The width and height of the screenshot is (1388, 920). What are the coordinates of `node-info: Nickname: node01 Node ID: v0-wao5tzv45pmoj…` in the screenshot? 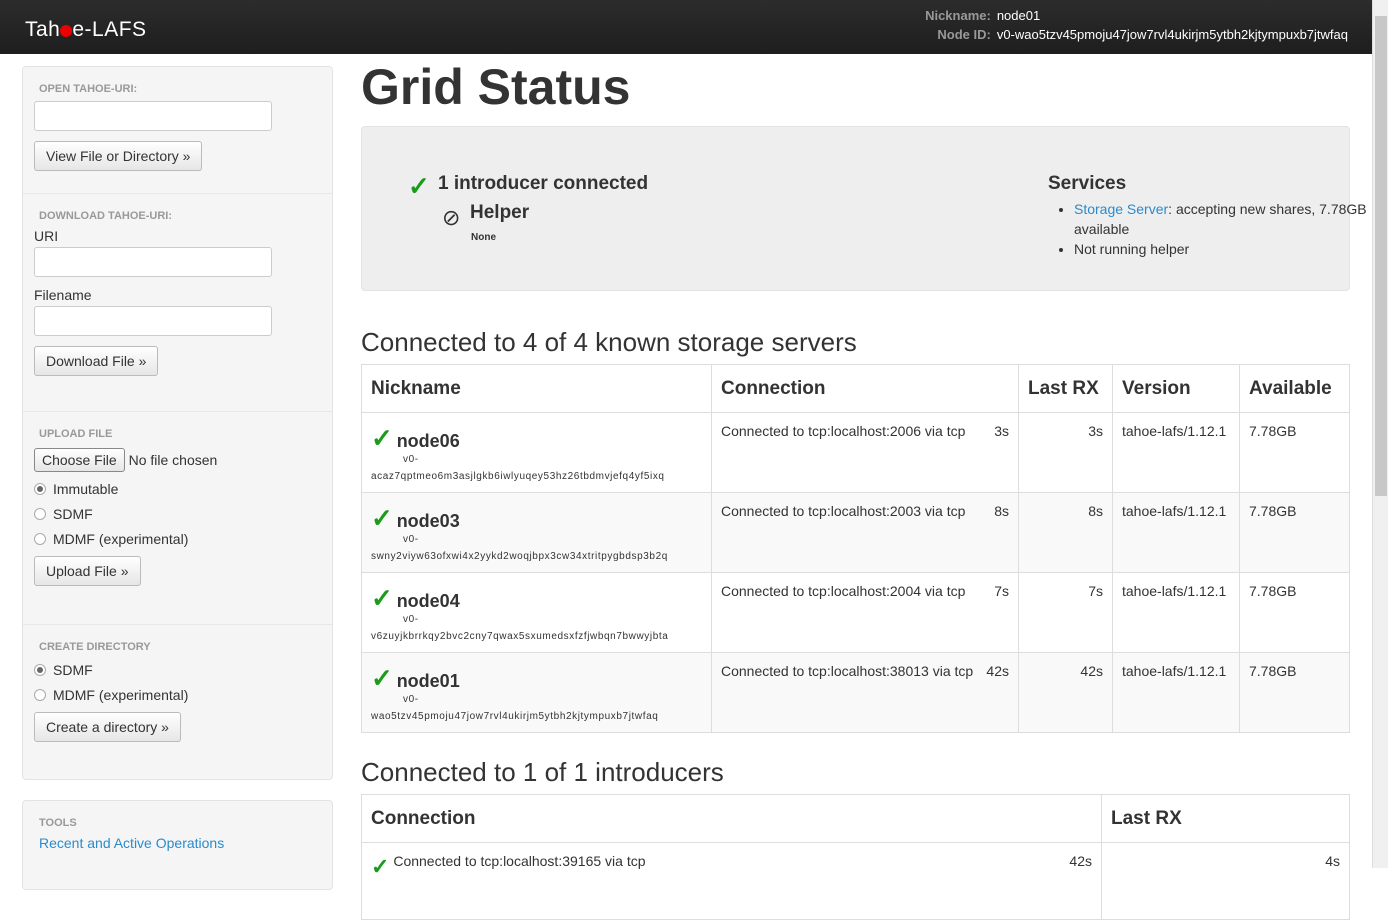 It's located at (1133, 25).